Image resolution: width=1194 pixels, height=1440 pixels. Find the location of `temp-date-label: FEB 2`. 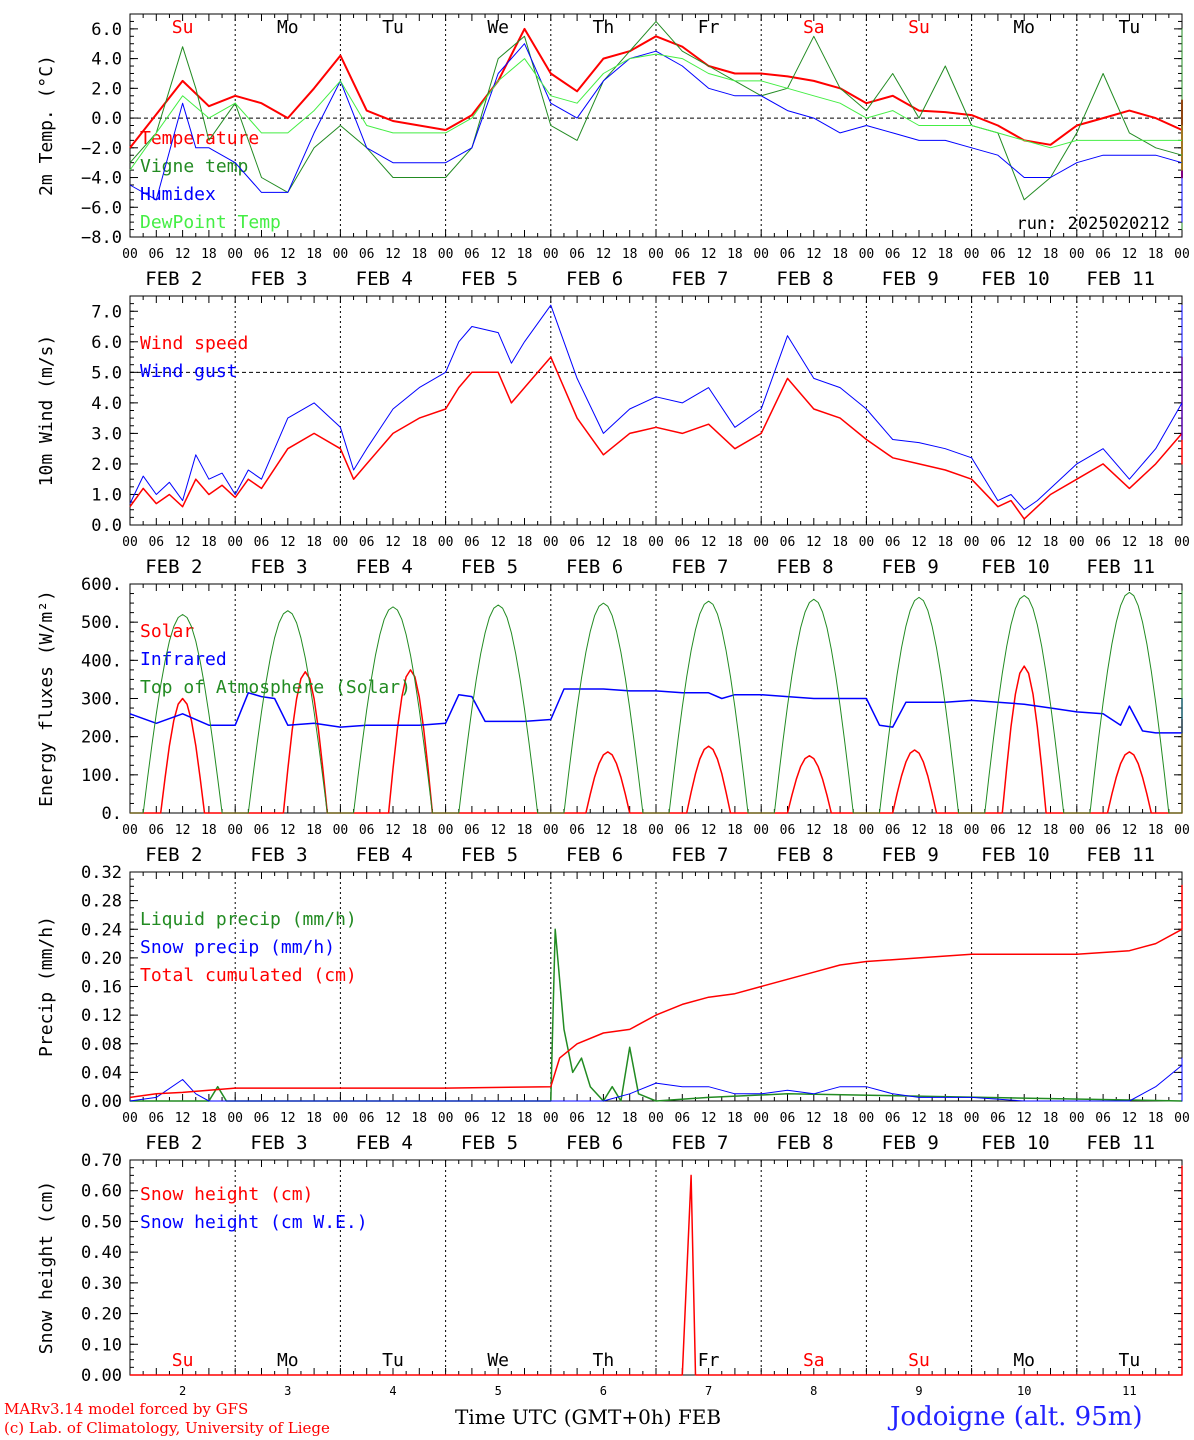

temp-date-label: FEB 2 is located at coordinates (173, 279).